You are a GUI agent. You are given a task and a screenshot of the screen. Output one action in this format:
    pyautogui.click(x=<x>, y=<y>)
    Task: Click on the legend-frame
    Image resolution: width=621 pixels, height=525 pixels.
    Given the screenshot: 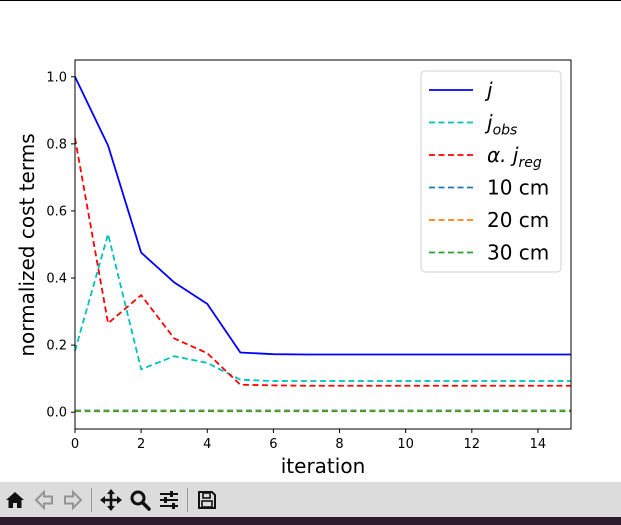 What is the action you would take?
    pyautogui.click(x=491, y=171)
    